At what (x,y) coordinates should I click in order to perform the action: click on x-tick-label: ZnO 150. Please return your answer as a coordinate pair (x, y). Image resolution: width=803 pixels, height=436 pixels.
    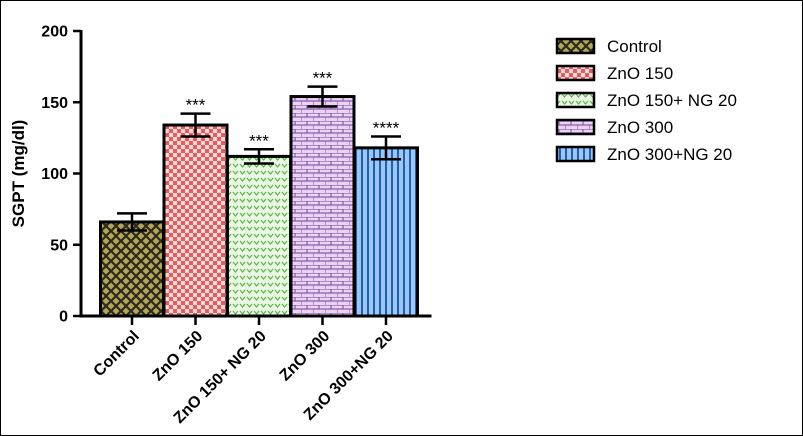
    Looking at the image, I should click on (178, 356).